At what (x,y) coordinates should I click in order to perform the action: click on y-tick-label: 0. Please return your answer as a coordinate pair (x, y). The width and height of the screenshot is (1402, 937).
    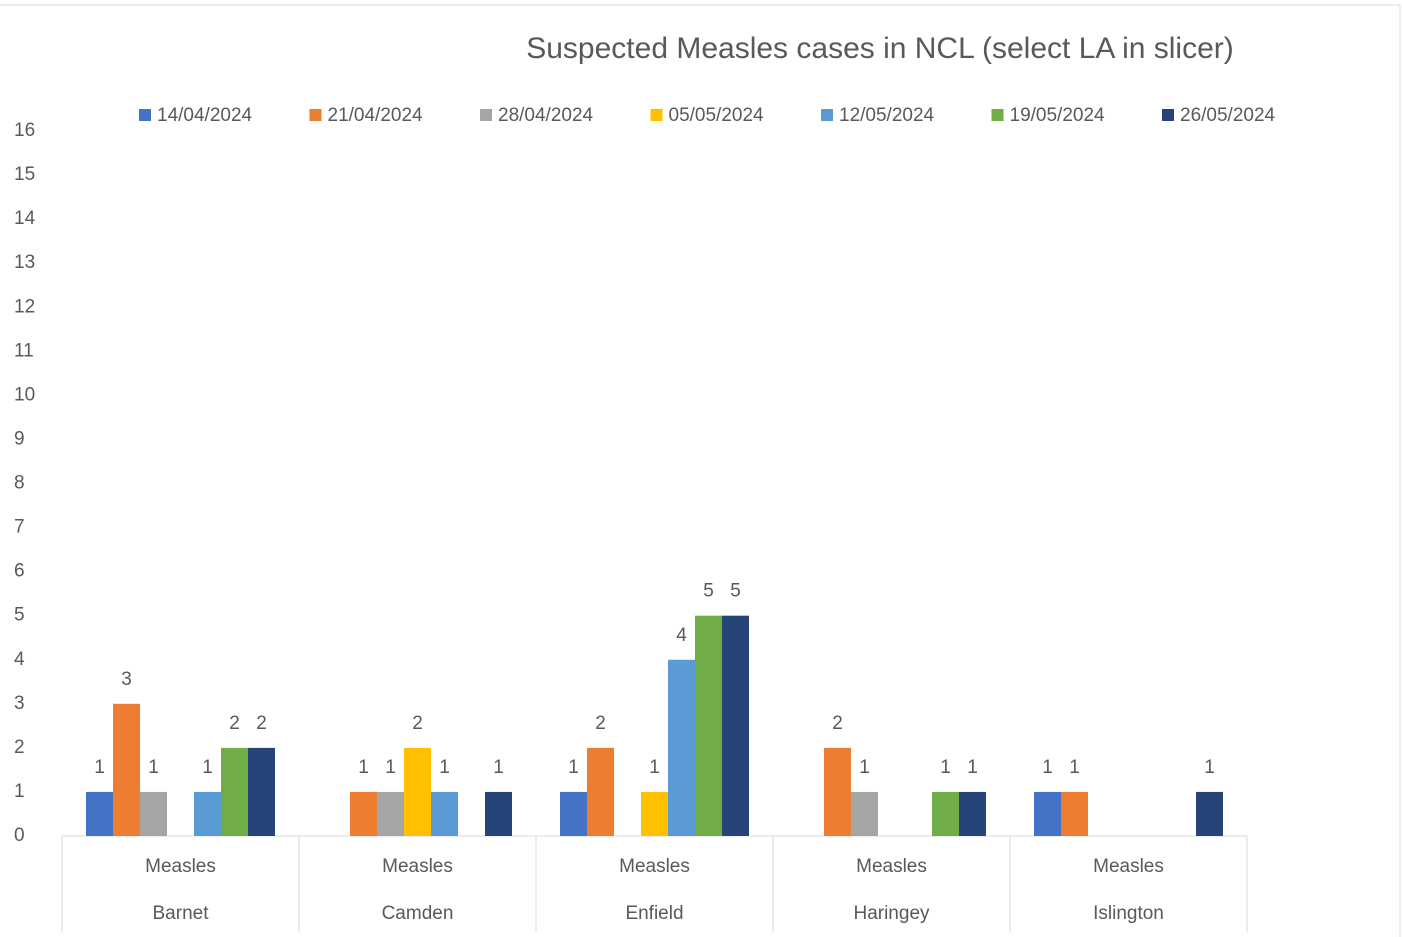
    Looking at the image, I should click on (19, 835).